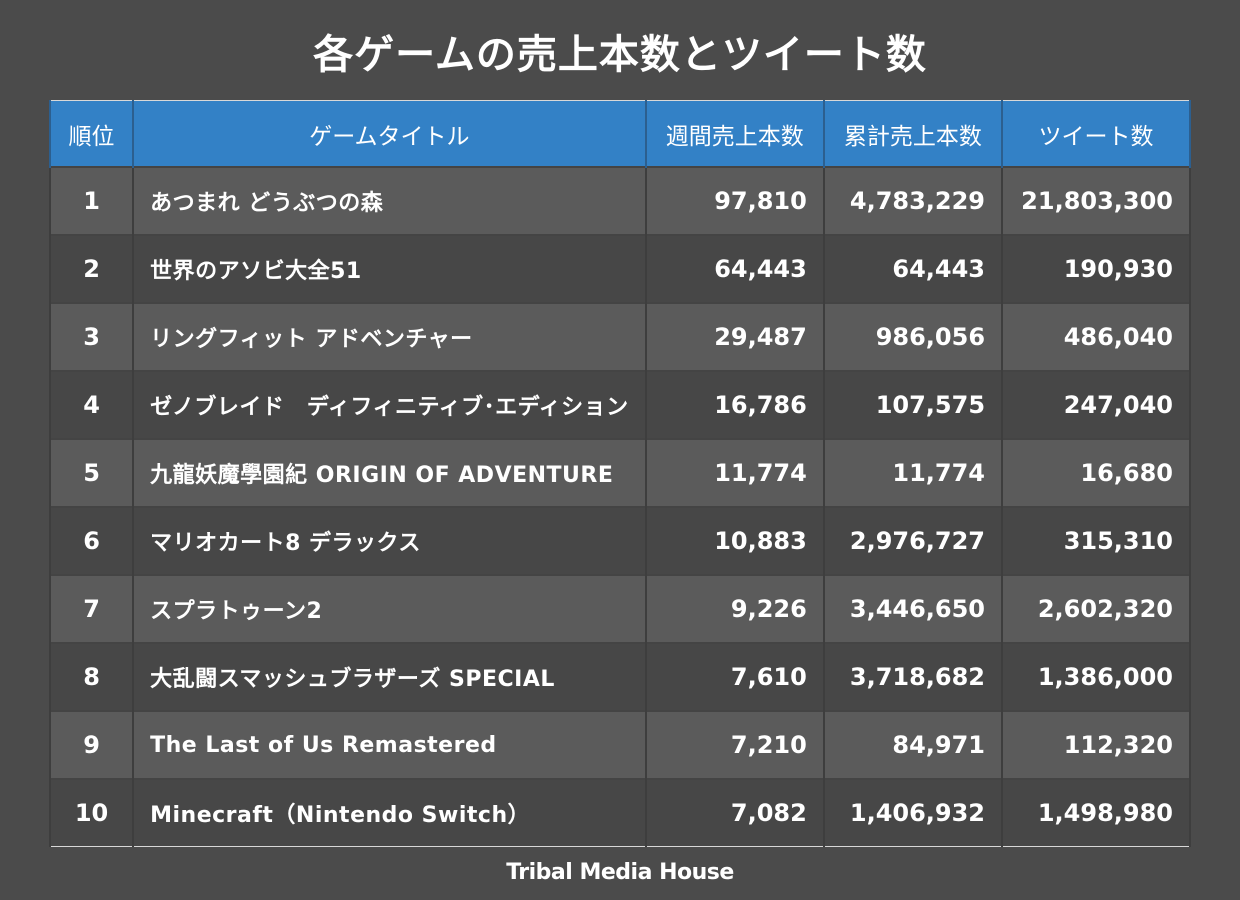 The image size is (1240, 900). What do you see at coordinates (734, 405) in the screenshot?
I see `weekly-sales-cell: 16,786` at bounding box center [734, 405].